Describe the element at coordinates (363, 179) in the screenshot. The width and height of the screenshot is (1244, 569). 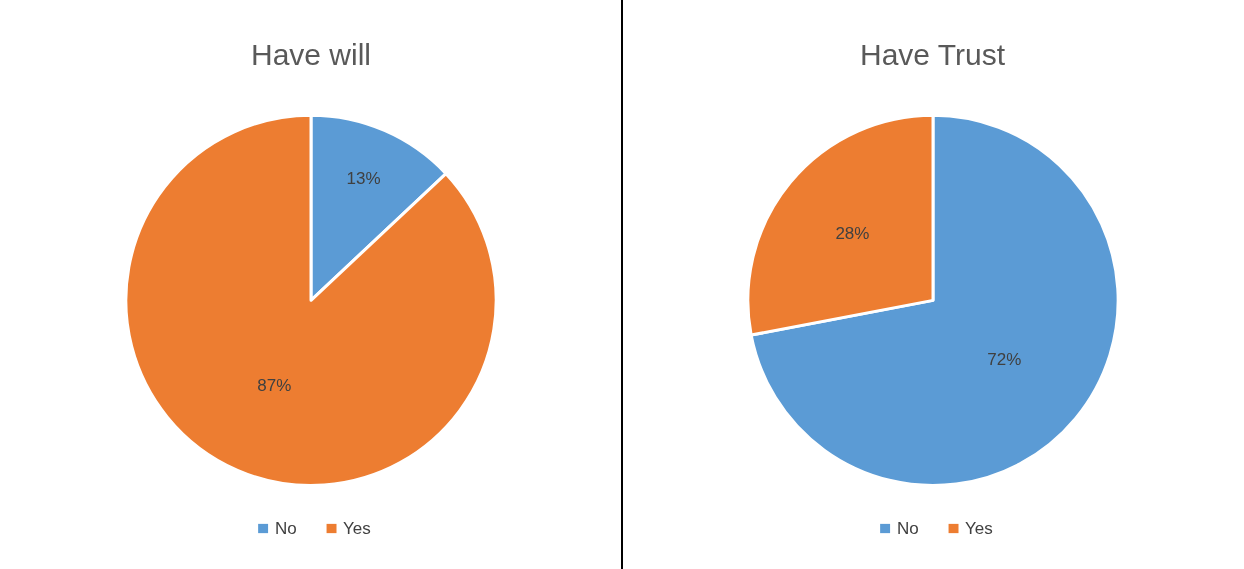
I see `data-label: 13%` at that location.